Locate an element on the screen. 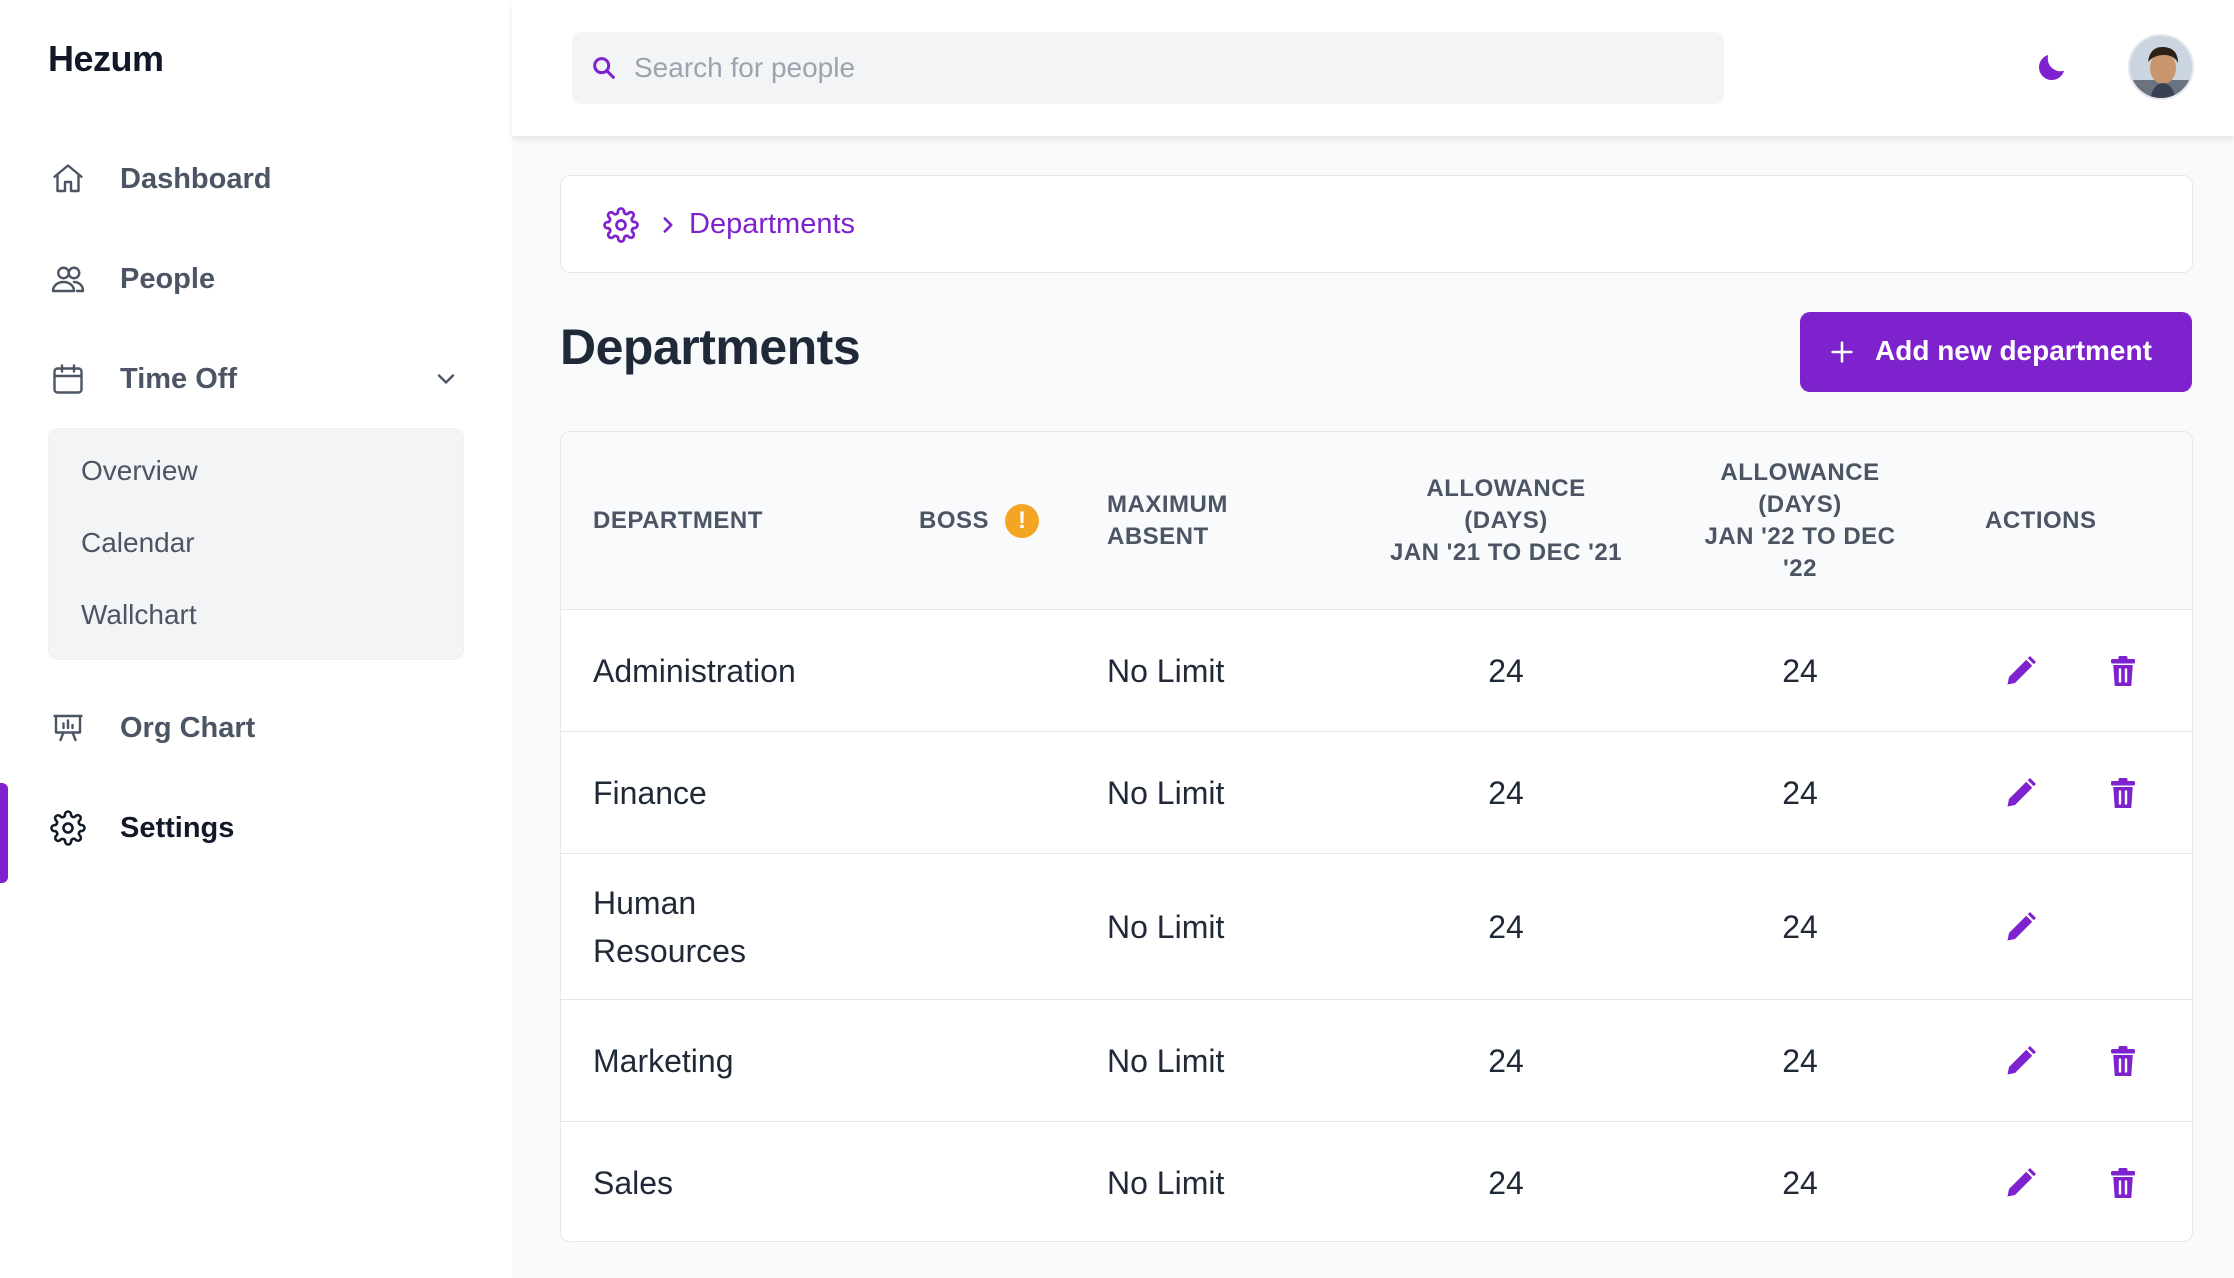 The height and width of the screenshot is (1278, 2234). department-name: Human Resources is located at coordinates (669, 927).